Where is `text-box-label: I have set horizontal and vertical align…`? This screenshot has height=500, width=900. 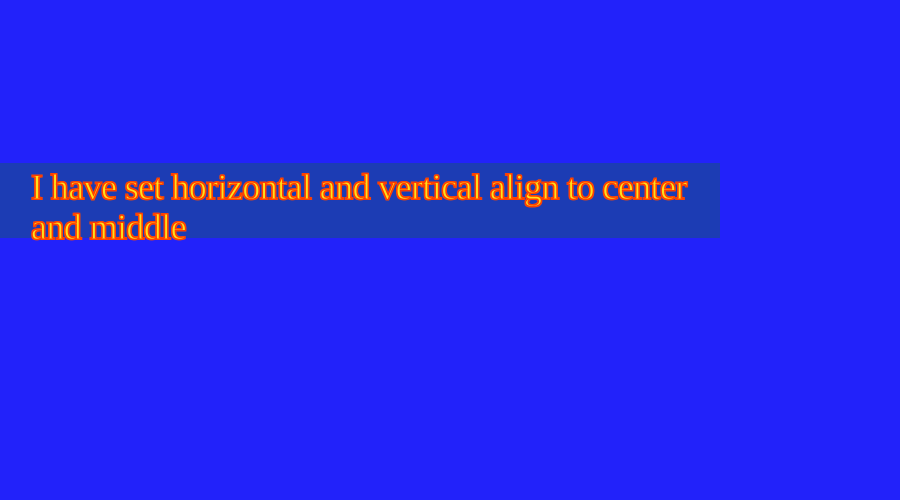 text-box-label: I have set horizontal and vertical align… is located at coordinates (359, 207).